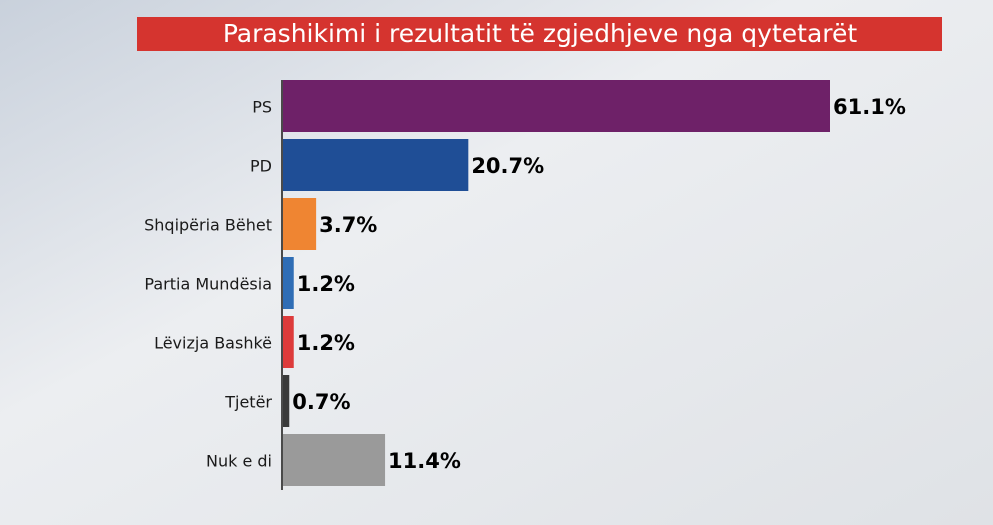  Describe the element at coordinates (248, 402) in the screenshot. I see `category-label: Tjetër` at that location.